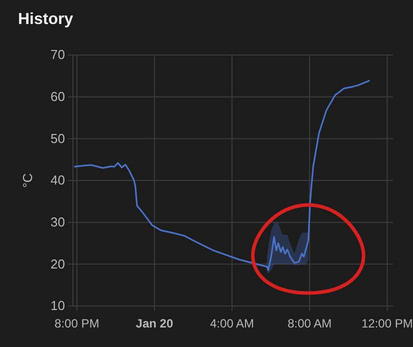 The height and width of the screenshot is (347, 413). What do you see at coordinates (57, 54) in the screenshot?
I see `y-tick-label: 70` at bounding box center [57, 54].